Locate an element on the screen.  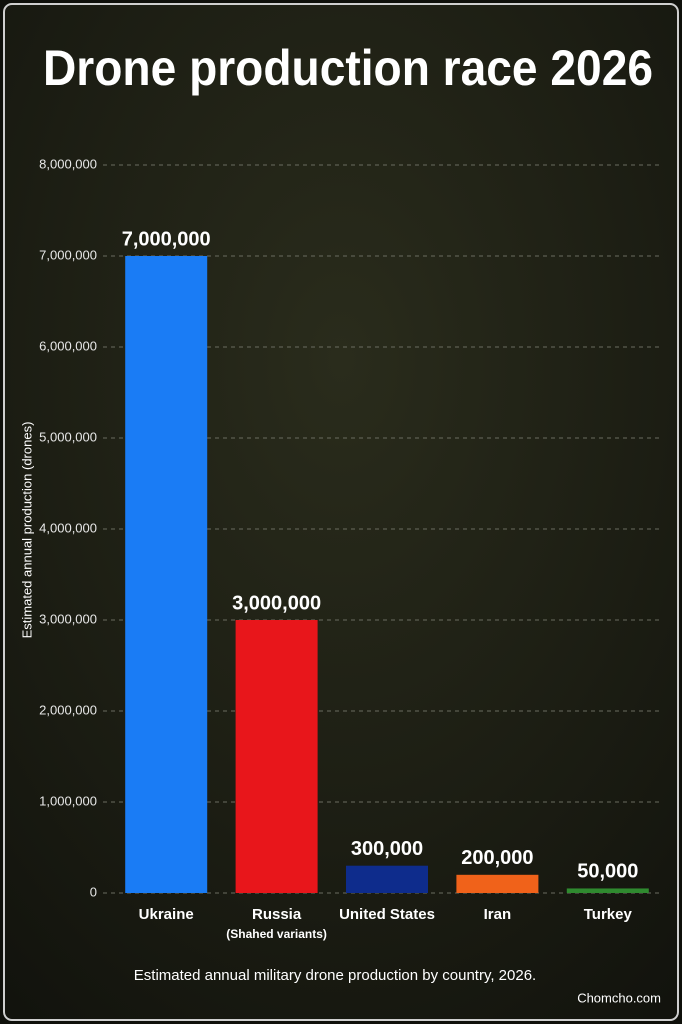
y-tick-label: 3,000,000 is located at coordinates (68, 618).